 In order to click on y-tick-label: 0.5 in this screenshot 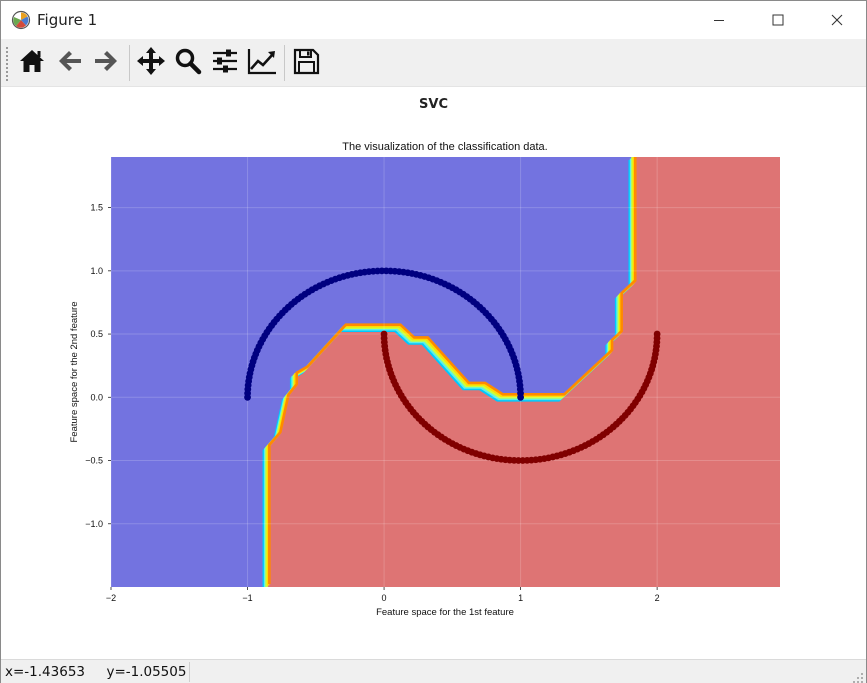, I will do `click(96, 334)`.